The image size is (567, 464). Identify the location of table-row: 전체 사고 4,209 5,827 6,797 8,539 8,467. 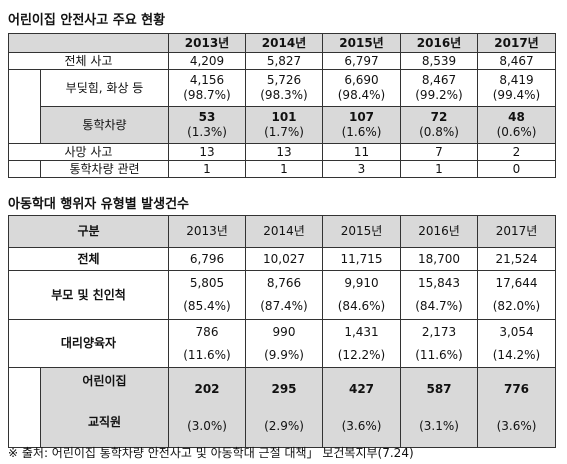
(282, 61).